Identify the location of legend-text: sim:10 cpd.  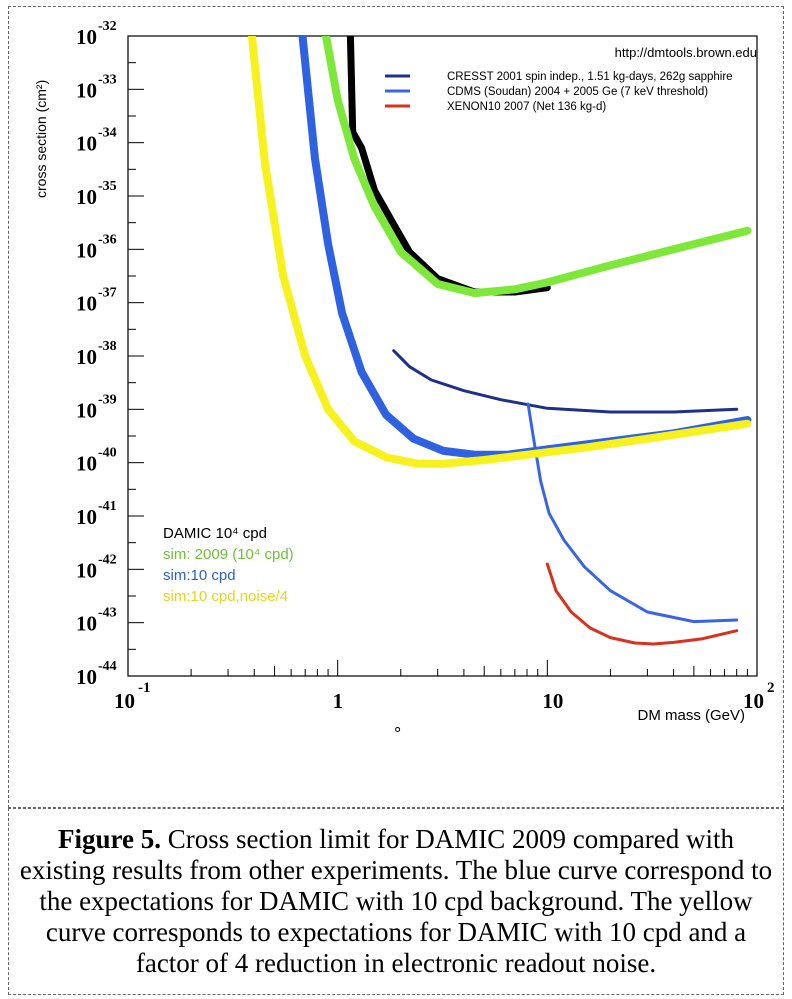
(199, 575).